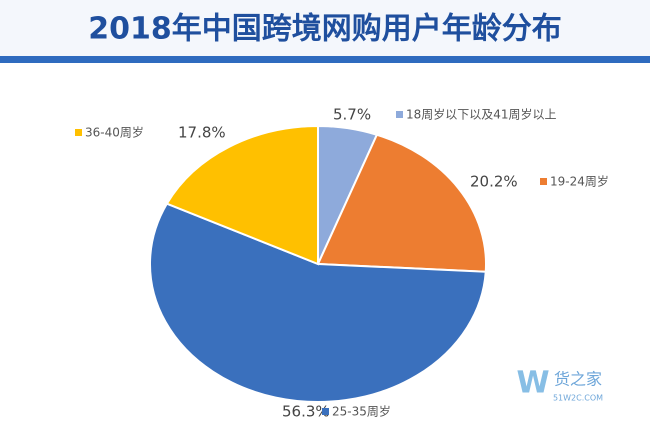 The image size is (650, 434). Describe the element at coordinates (579, 181) in the screenshot. I see `legend-label: 19-24周岁` at that location.